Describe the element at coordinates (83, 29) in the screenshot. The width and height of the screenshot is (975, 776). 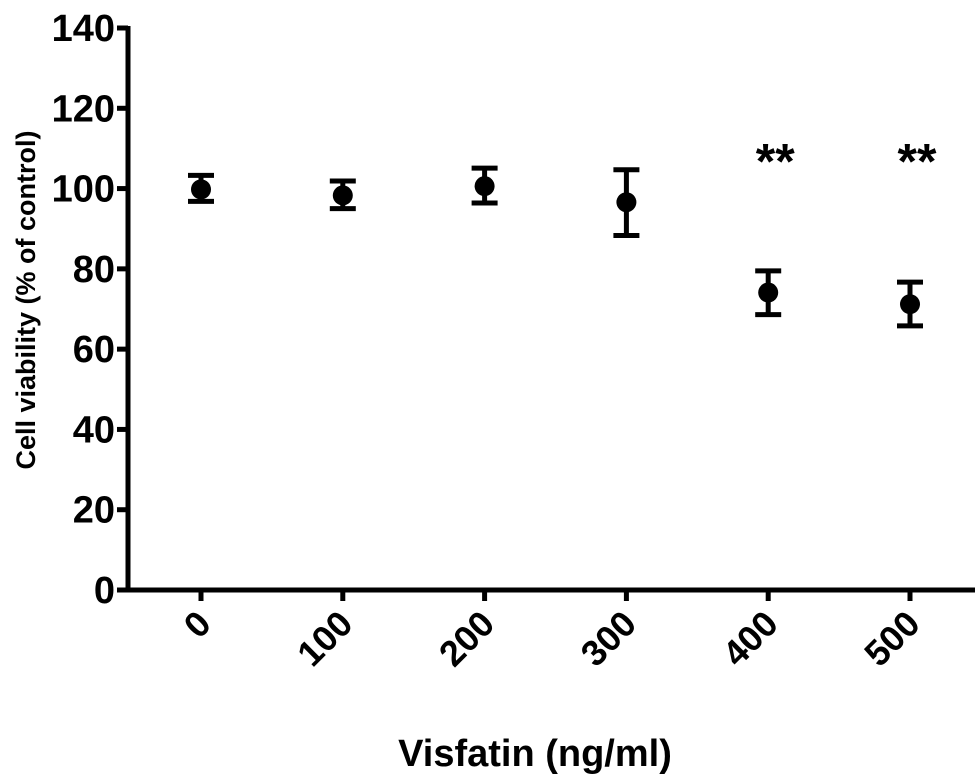
I see `y-tick-label: 140` at that location.